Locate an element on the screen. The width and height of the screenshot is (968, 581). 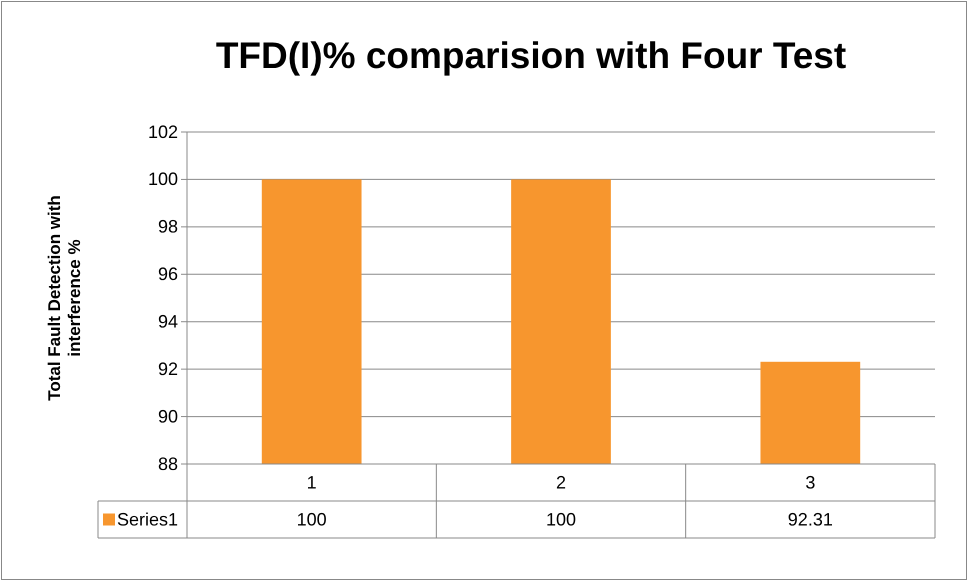
y-tick-label: 98 is located at coordinates (168, 226).